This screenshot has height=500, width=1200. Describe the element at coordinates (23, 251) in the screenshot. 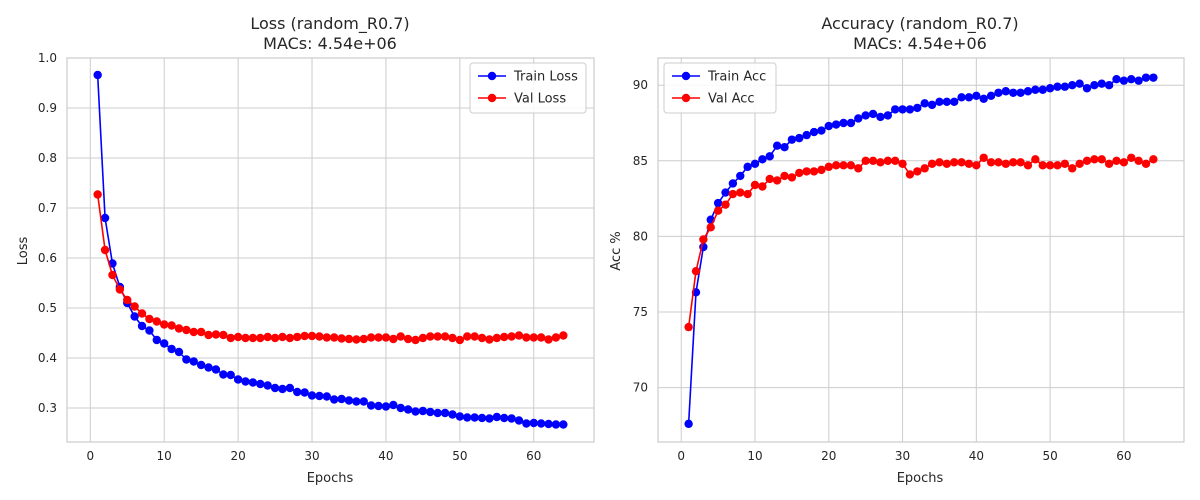

I see `loss-chart-ylabel: Loss` at that location.